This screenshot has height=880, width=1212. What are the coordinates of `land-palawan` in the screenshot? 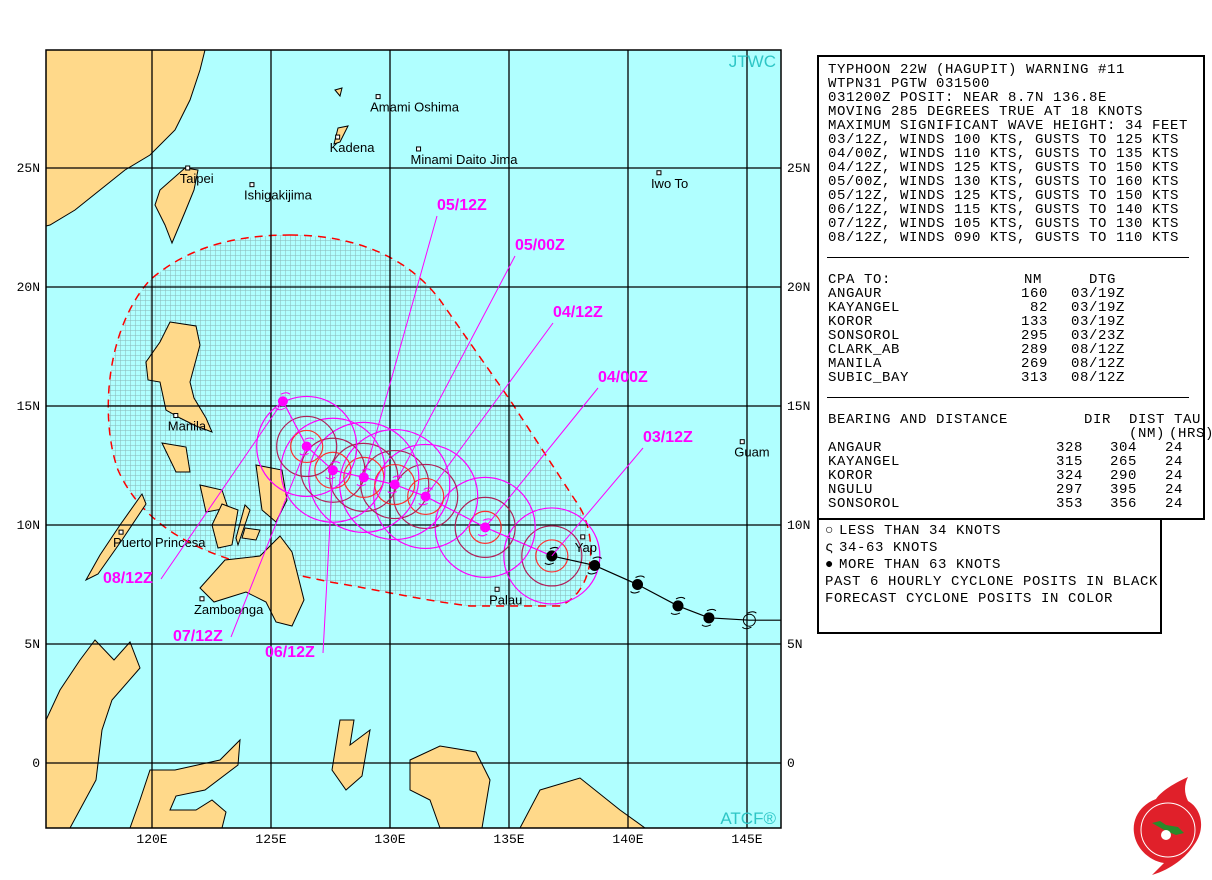 It's located at (115, 537).